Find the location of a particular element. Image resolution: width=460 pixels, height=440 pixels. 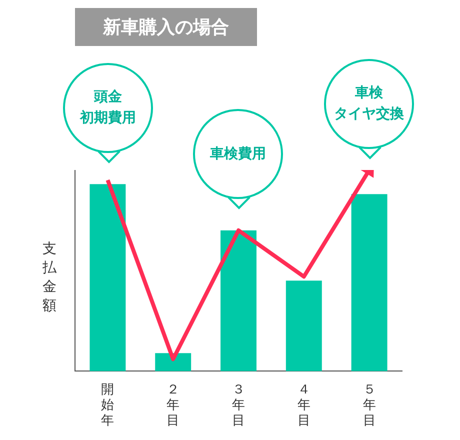

x-tick-label: ２年目 is located at coordinates (173, 405).